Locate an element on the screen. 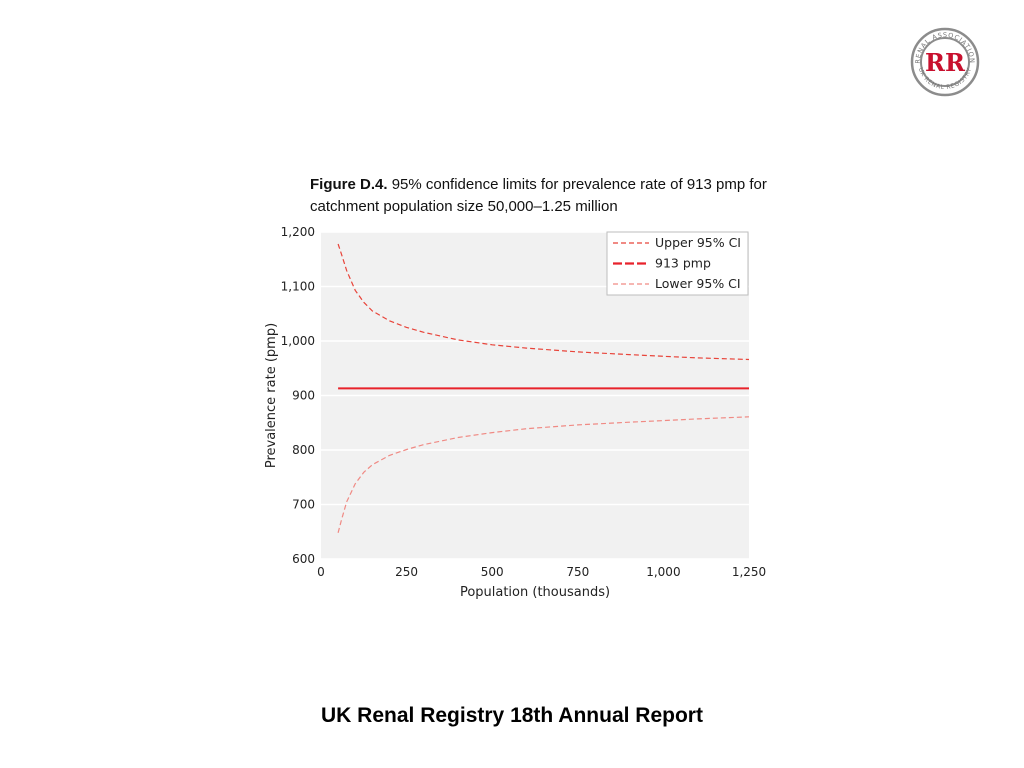 The height and width of the screenshot is (768, 1024). x-tick-labels: 0 250 500 750 1,000 1,250 is located at coordinates (541, 572).